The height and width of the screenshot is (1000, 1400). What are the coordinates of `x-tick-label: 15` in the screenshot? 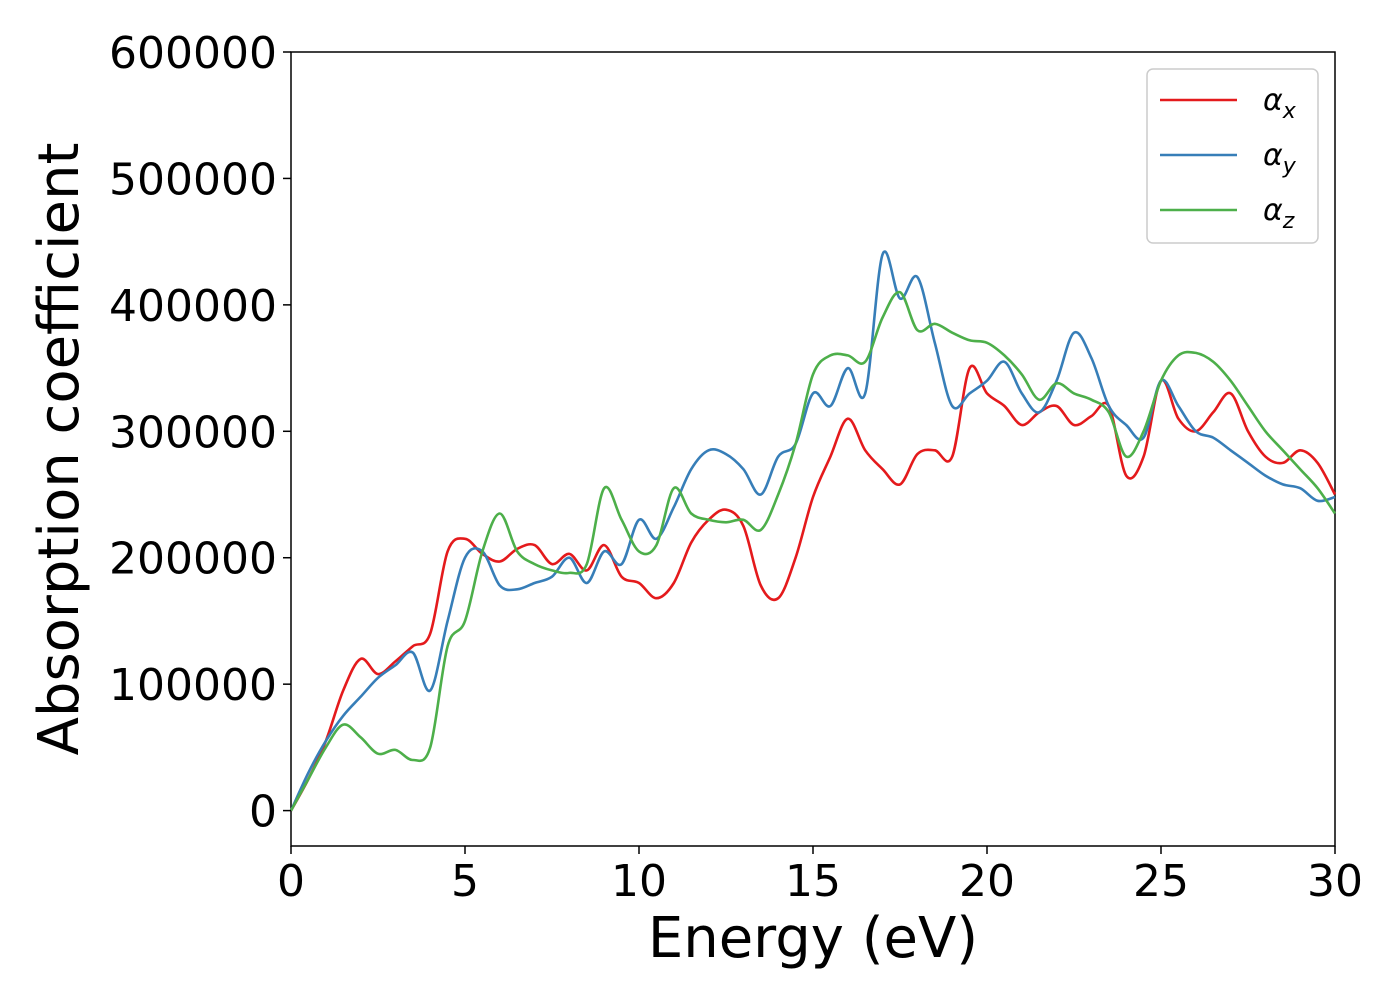 It's located at (813, 881).